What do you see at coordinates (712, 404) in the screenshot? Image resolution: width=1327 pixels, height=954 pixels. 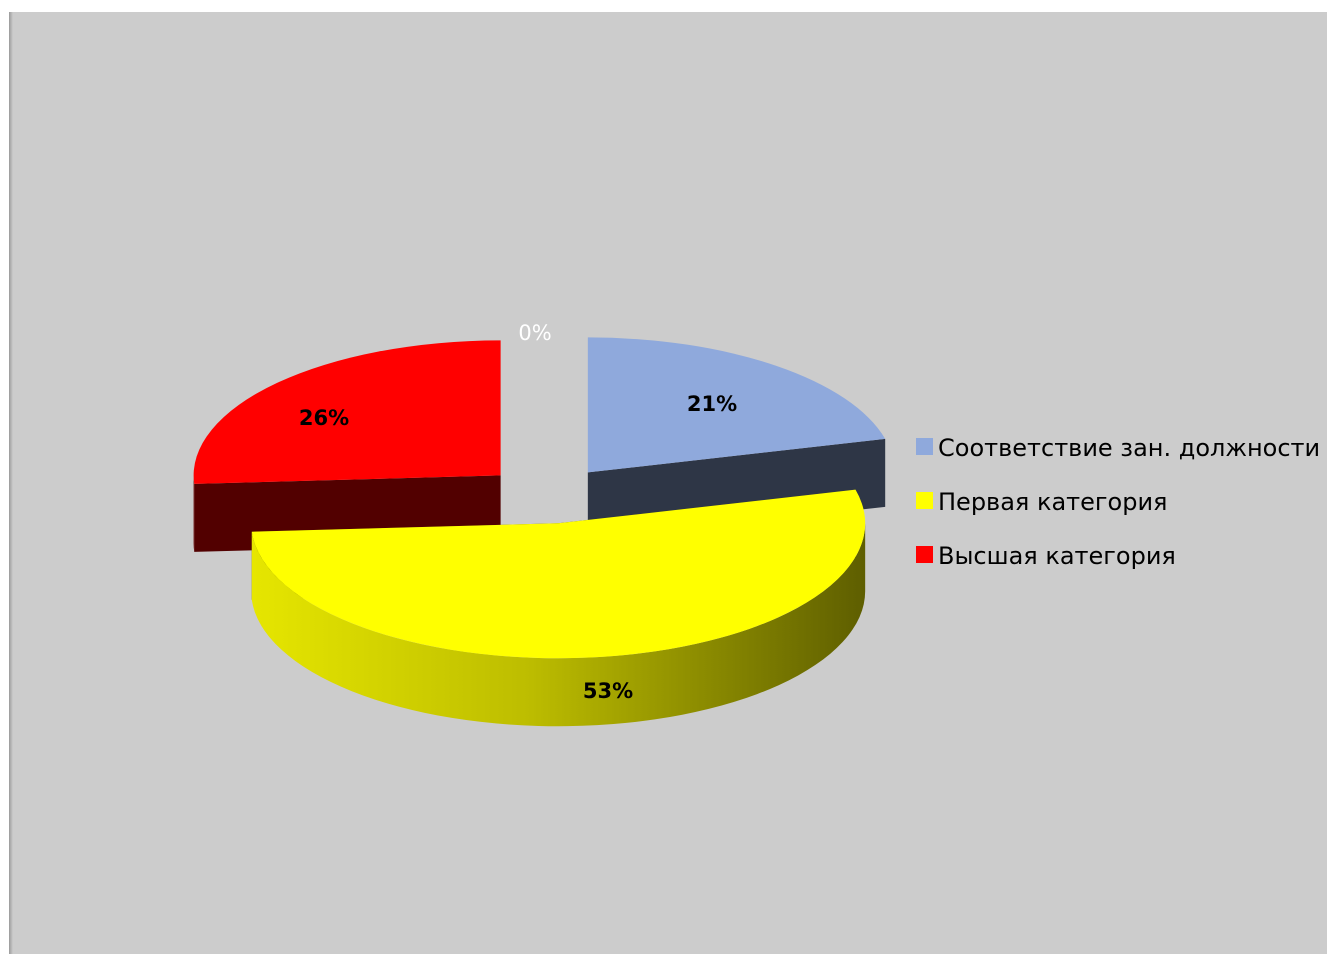 I see `data-label-0: 21%` at bounding box center [712, 404].